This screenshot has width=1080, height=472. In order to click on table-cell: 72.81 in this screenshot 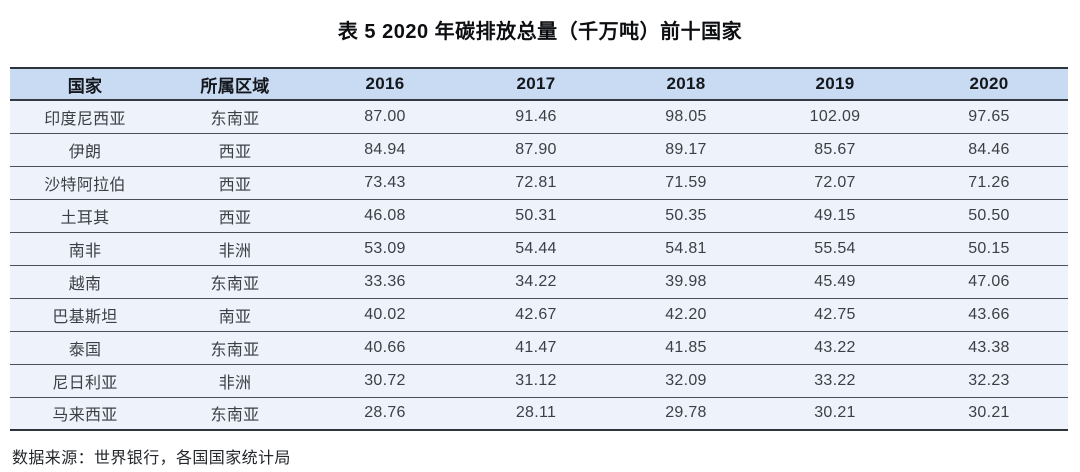, I will do `click(536, 183)`.